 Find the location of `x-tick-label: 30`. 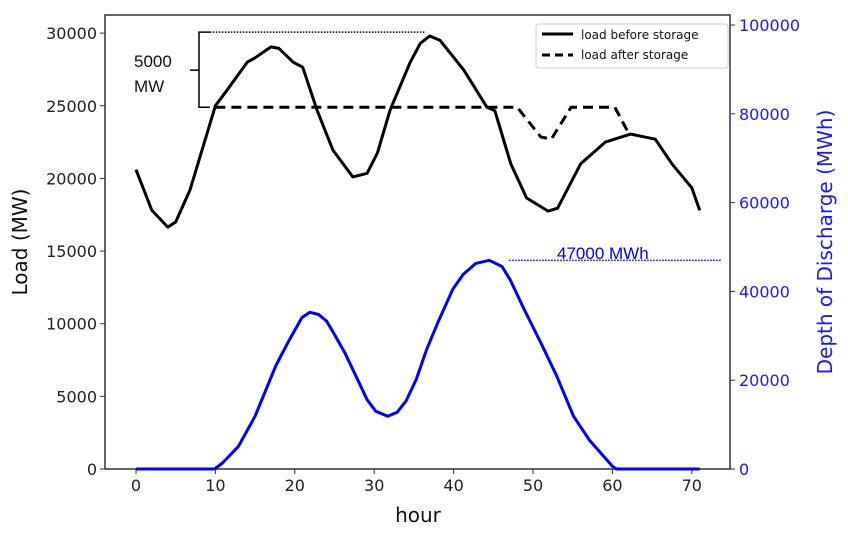

x-tick-label: 30 is located at coordinates (374, 485).